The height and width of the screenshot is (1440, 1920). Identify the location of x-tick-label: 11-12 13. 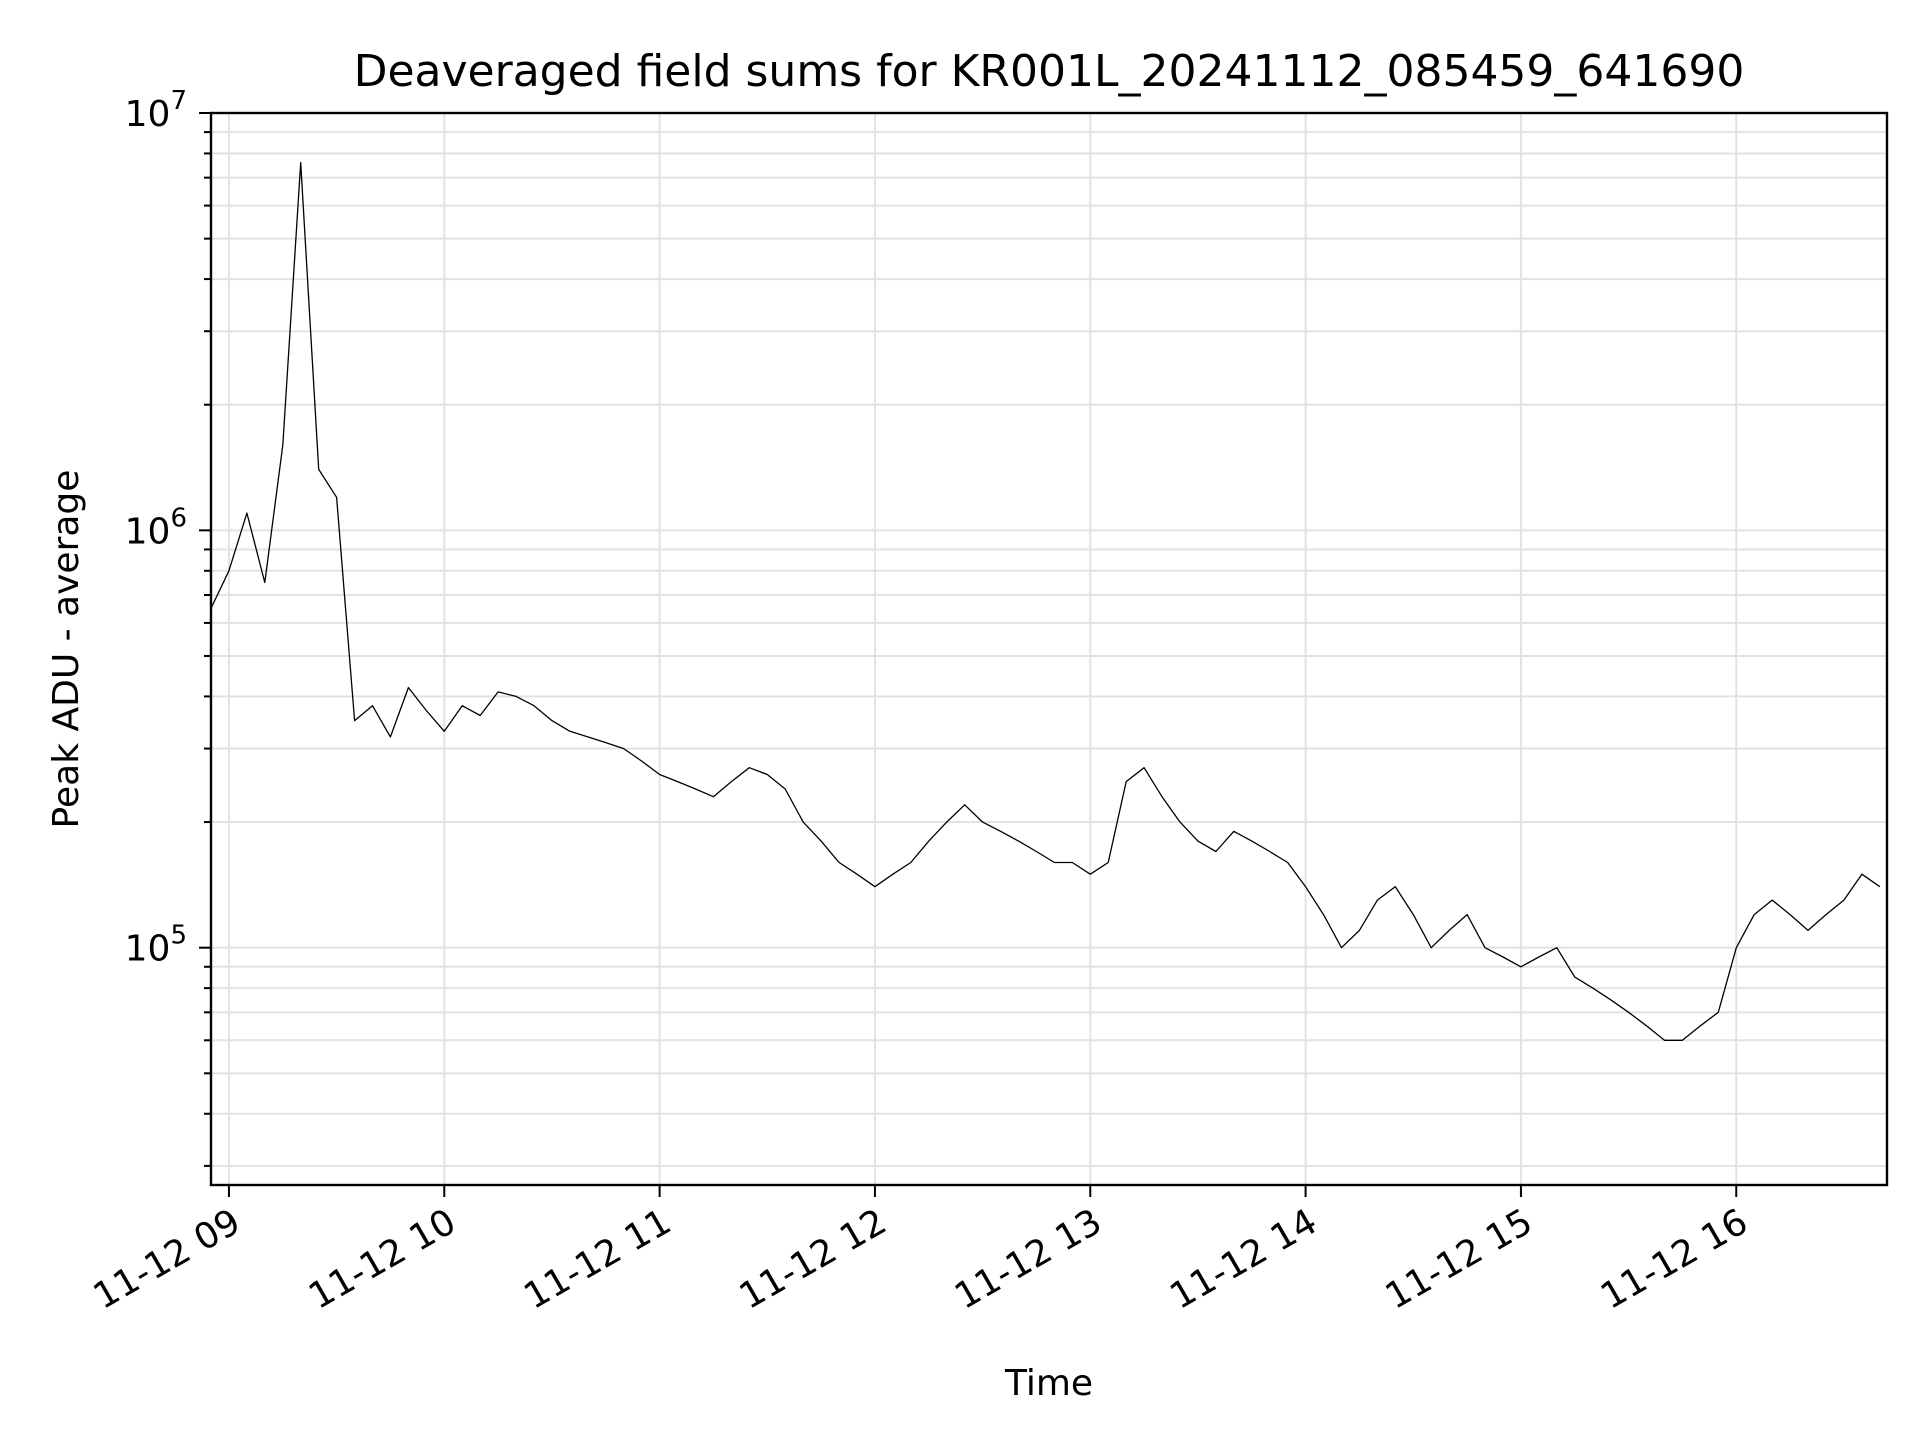
(1028, 1259).